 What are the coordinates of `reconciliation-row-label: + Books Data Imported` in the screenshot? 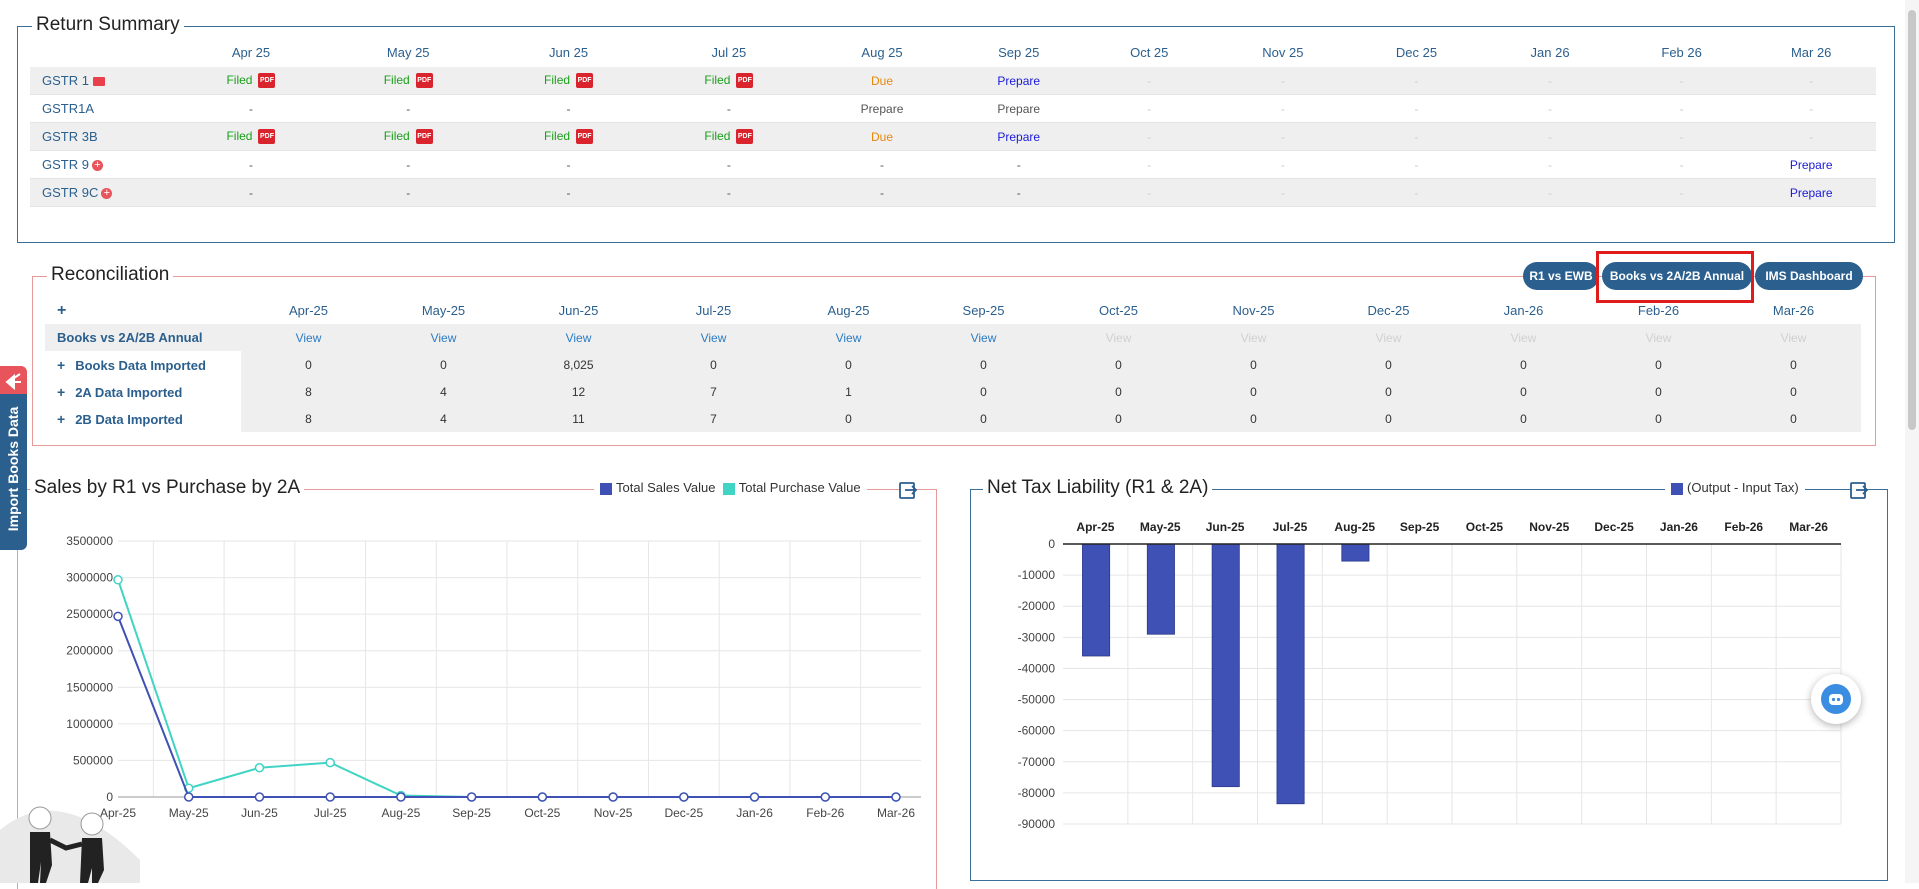 It's located at (143, 364).